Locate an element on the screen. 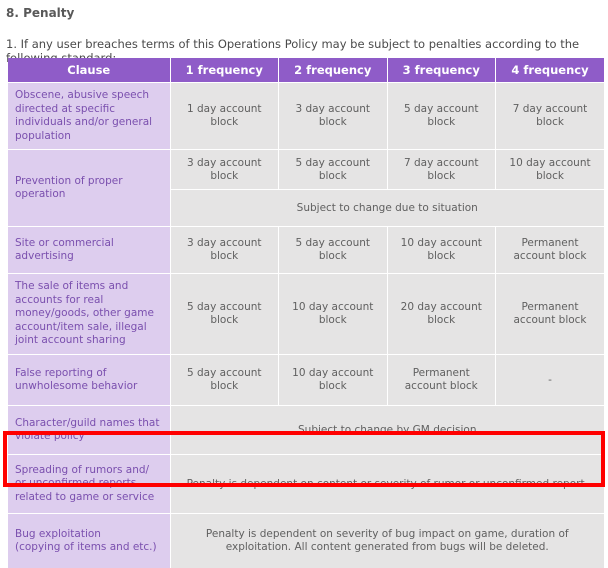  clause-cell: Site or commercial advertising is located at coordinates (89, 250).